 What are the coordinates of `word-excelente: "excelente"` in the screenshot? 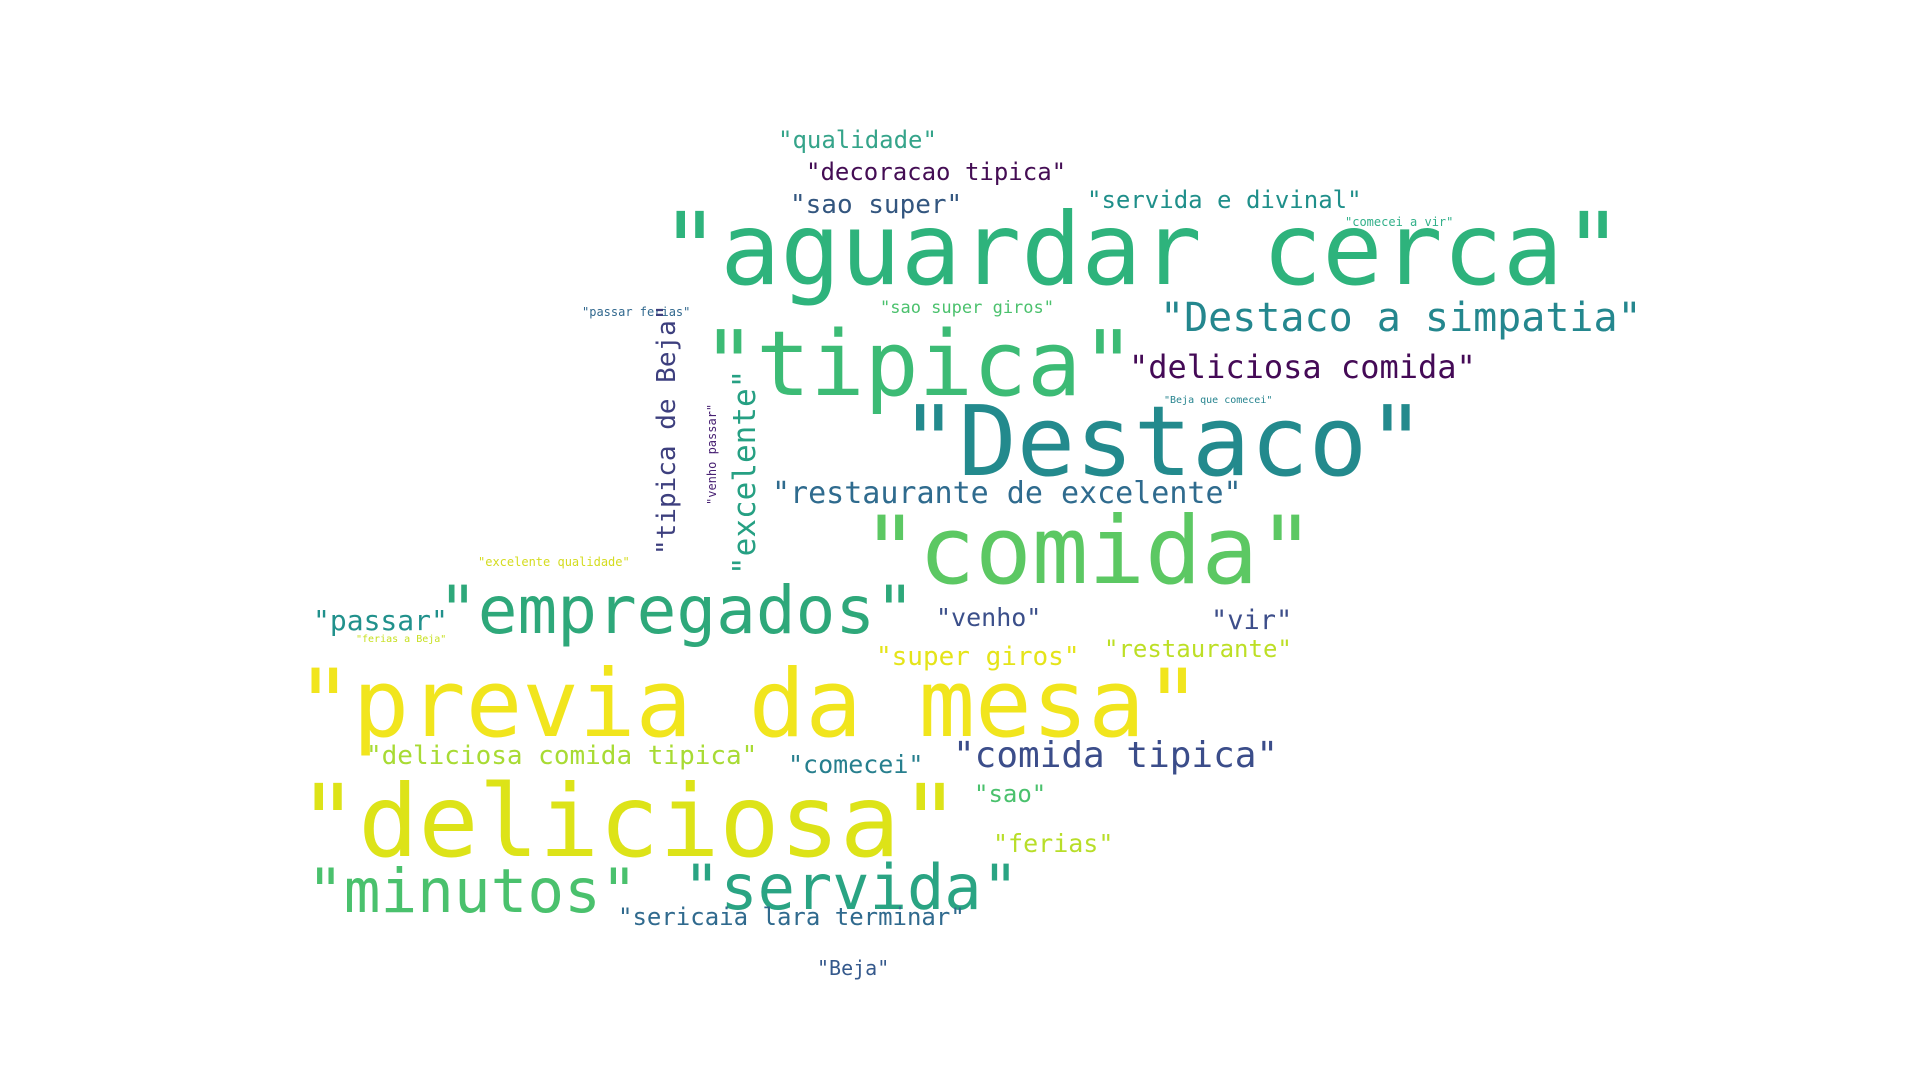 It's located at (745, 472).